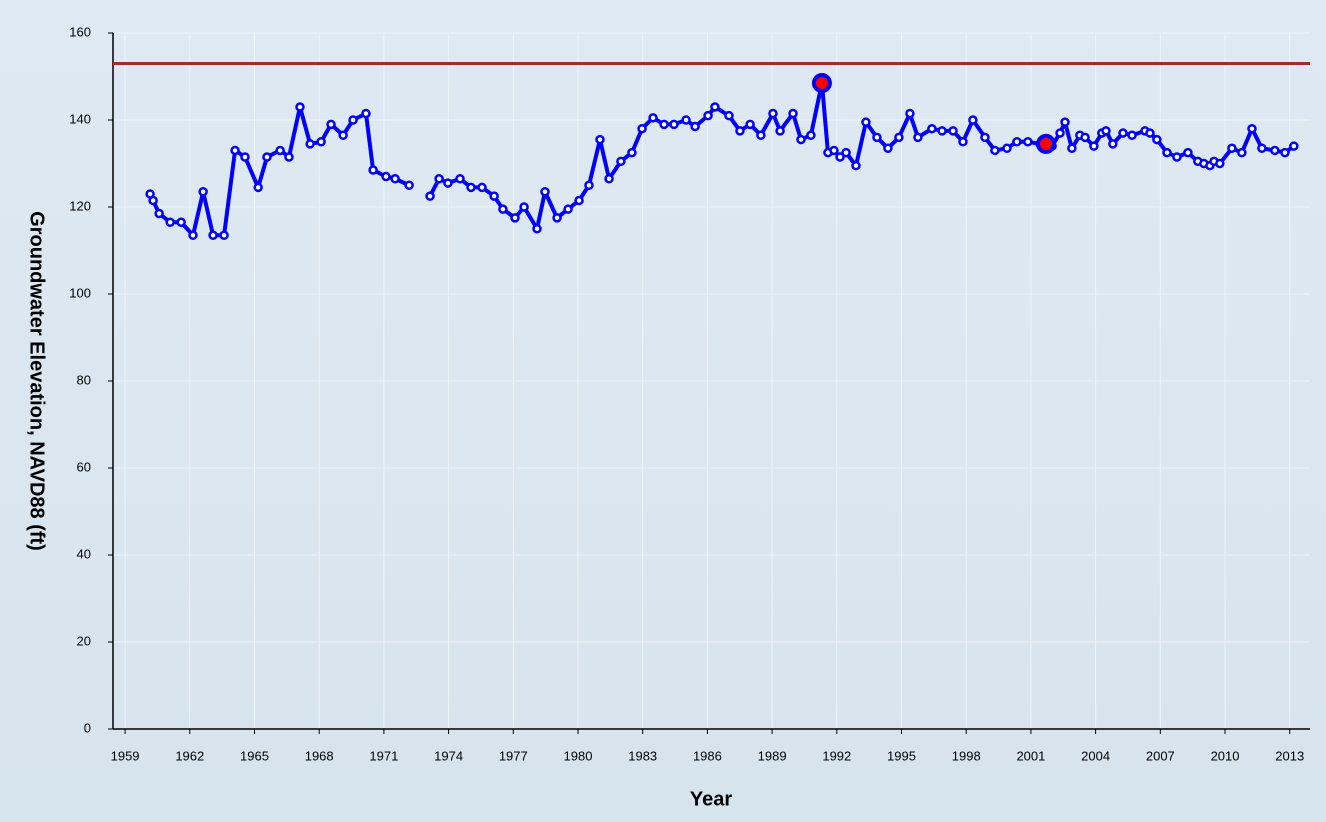 The image size is (1326, 822). Describe the element at coordinates (87, 727) in the screenshot. I see `y-tick-label: 0` at that location.